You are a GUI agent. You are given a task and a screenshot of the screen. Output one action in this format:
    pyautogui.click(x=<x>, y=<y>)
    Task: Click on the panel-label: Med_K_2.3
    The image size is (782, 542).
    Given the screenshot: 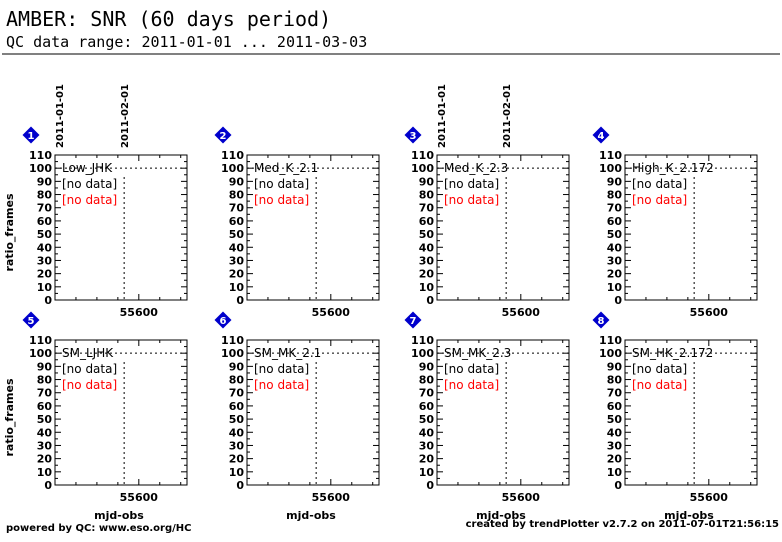 What is the action you would take?
    pyautogui.click(x=476, y=168)
    